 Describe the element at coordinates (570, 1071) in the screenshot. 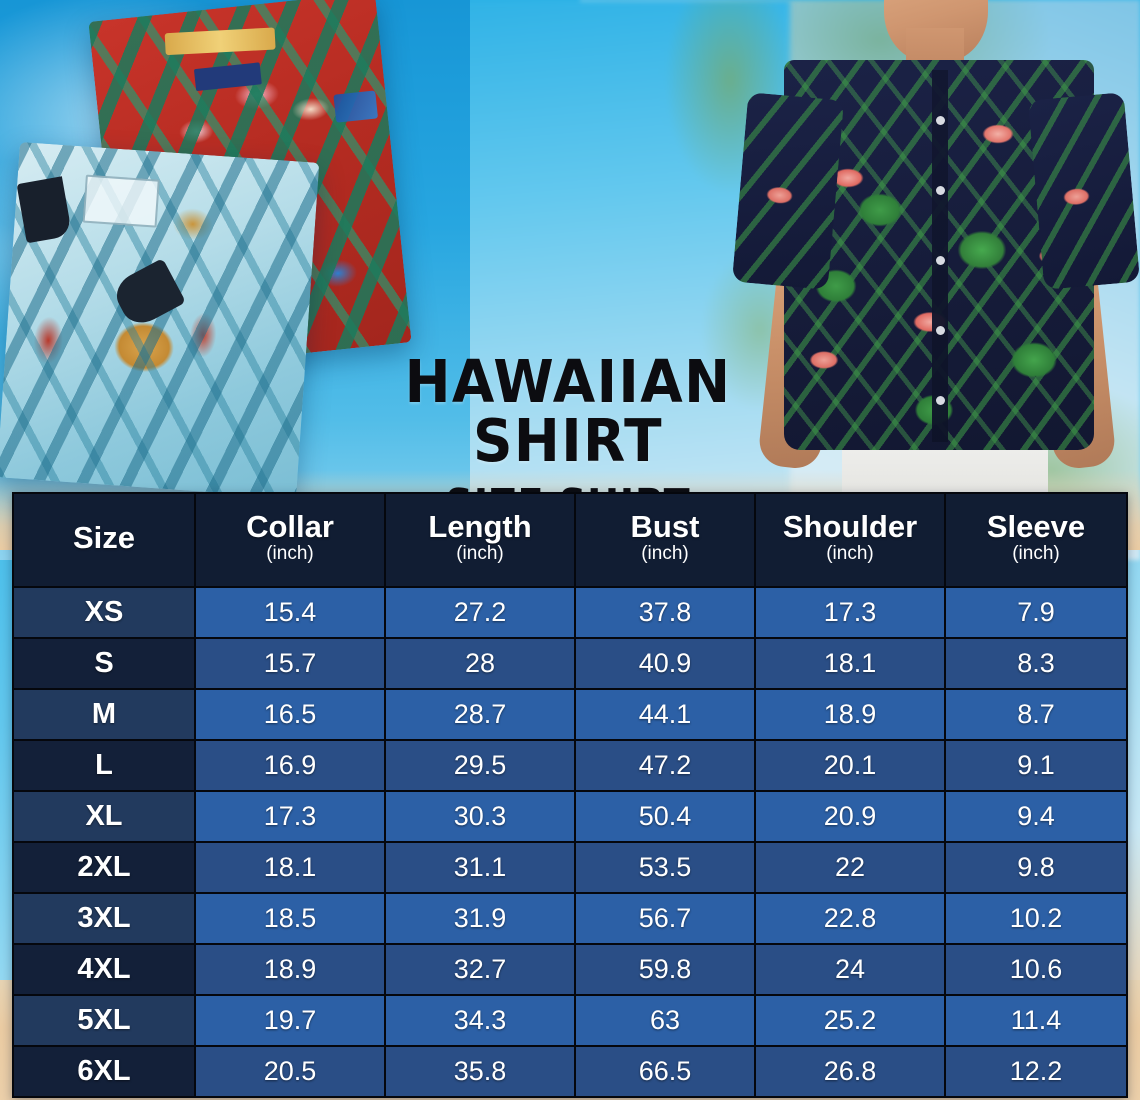

I see `table-row: 6XL 20.5 35.8 66.5 26.8 12.2` at that location.